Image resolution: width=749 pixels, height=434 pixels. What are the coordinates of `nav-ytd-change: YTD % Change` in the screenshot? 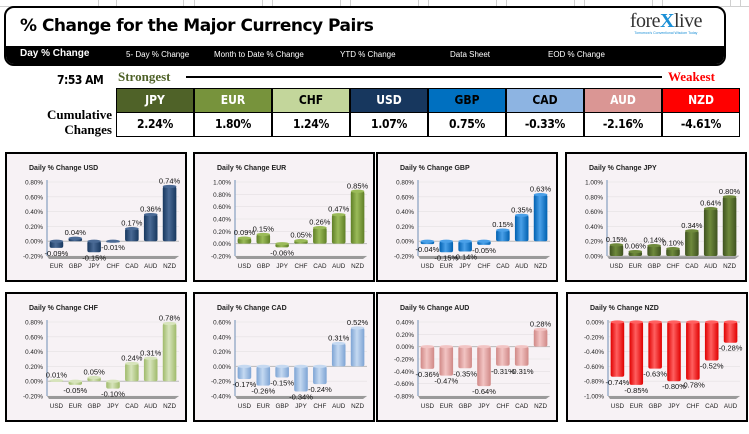 It's located at (368, 54).